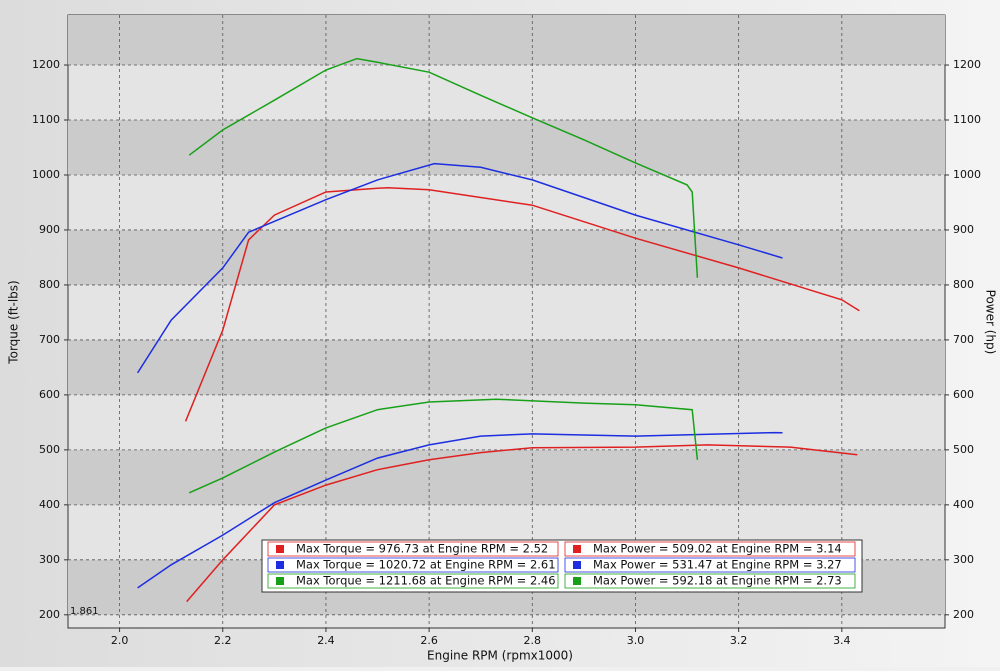 The width and height of the screenshot is (1000, 671). I want to click on y2-tick-label: 1100, so click(967, 119).